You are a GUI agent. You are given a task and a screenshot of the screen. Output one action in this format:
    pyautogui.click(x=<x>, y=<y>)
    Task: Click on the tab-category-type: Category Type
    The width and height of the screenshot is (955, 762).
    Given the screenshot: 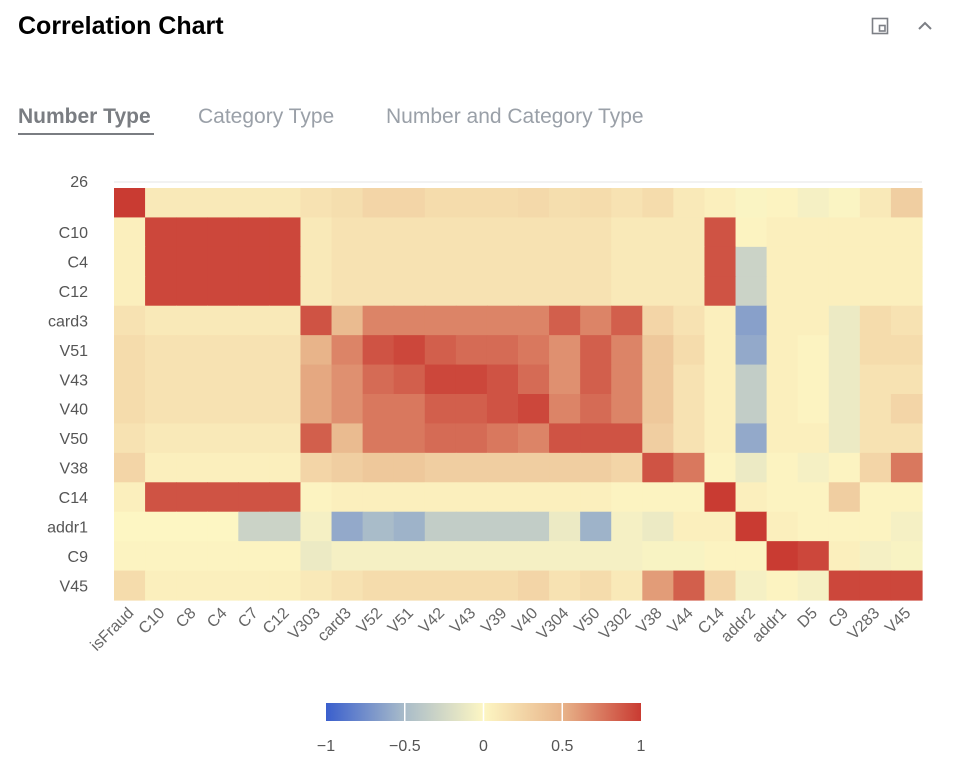 What is the action you would take?
    pyautogui.click(x=266, y=116)
    